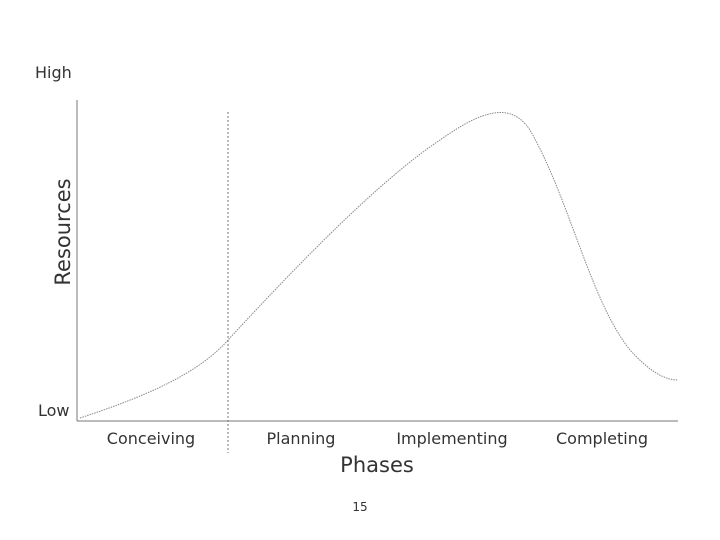  Describe the element at coordinates (451, 438) in the screenshot. I see `phase-label: Implementing` at that location.